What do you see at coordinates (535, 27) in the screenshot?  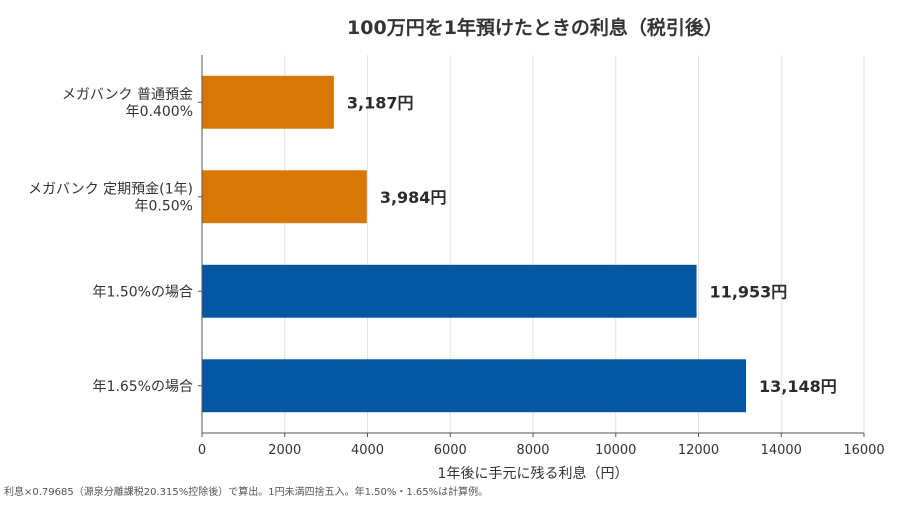 I see `chart-title: 100万円を1年預けたときの利息（税引後）` at bounding box center [535, 27].